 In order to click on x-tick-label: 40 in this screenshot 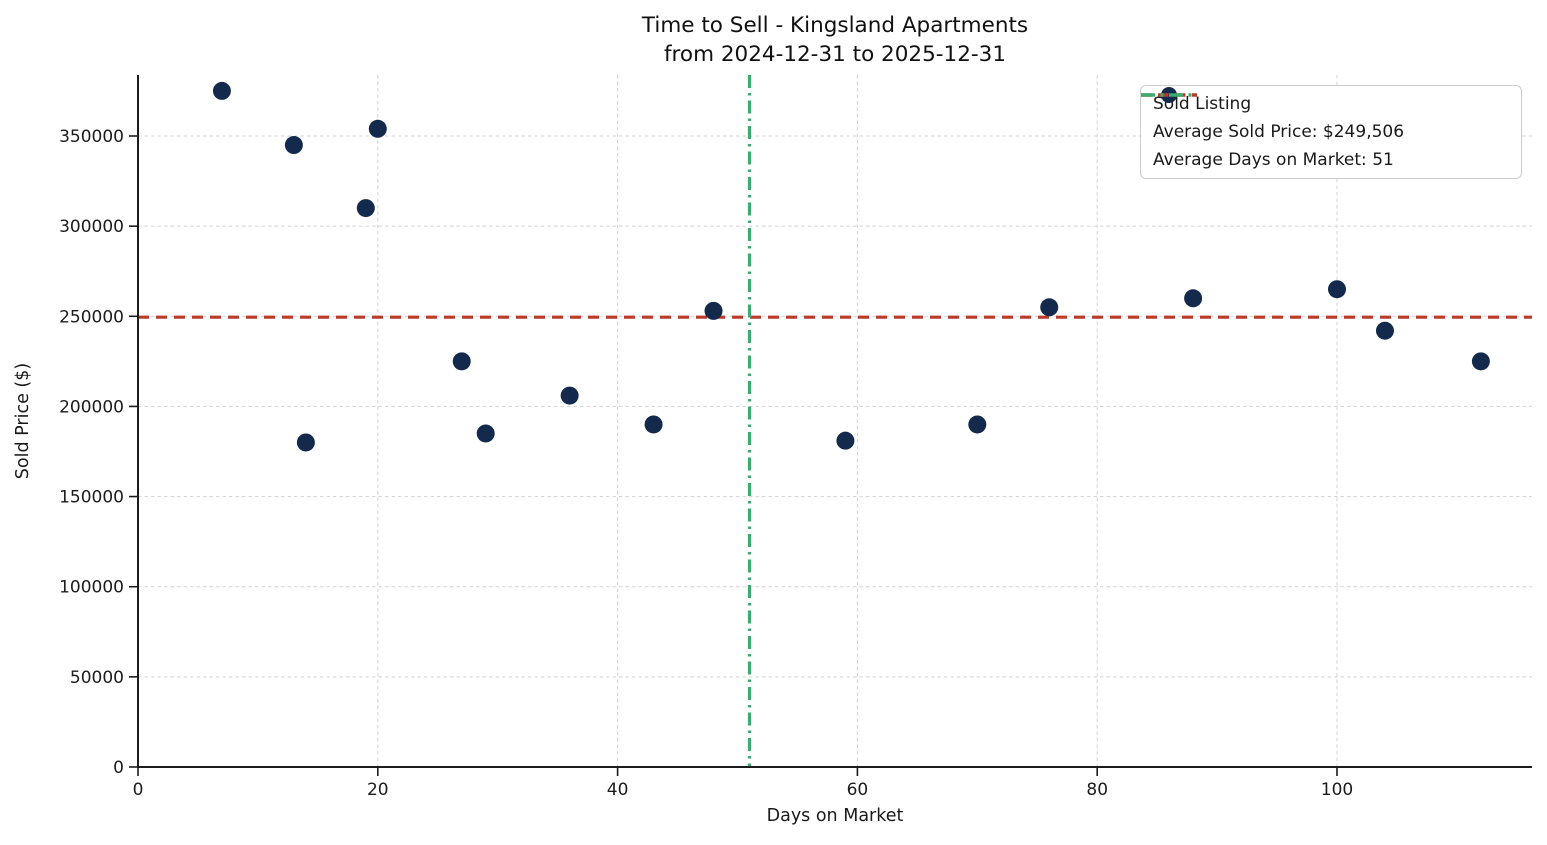, I will do `click(618, 790)`.